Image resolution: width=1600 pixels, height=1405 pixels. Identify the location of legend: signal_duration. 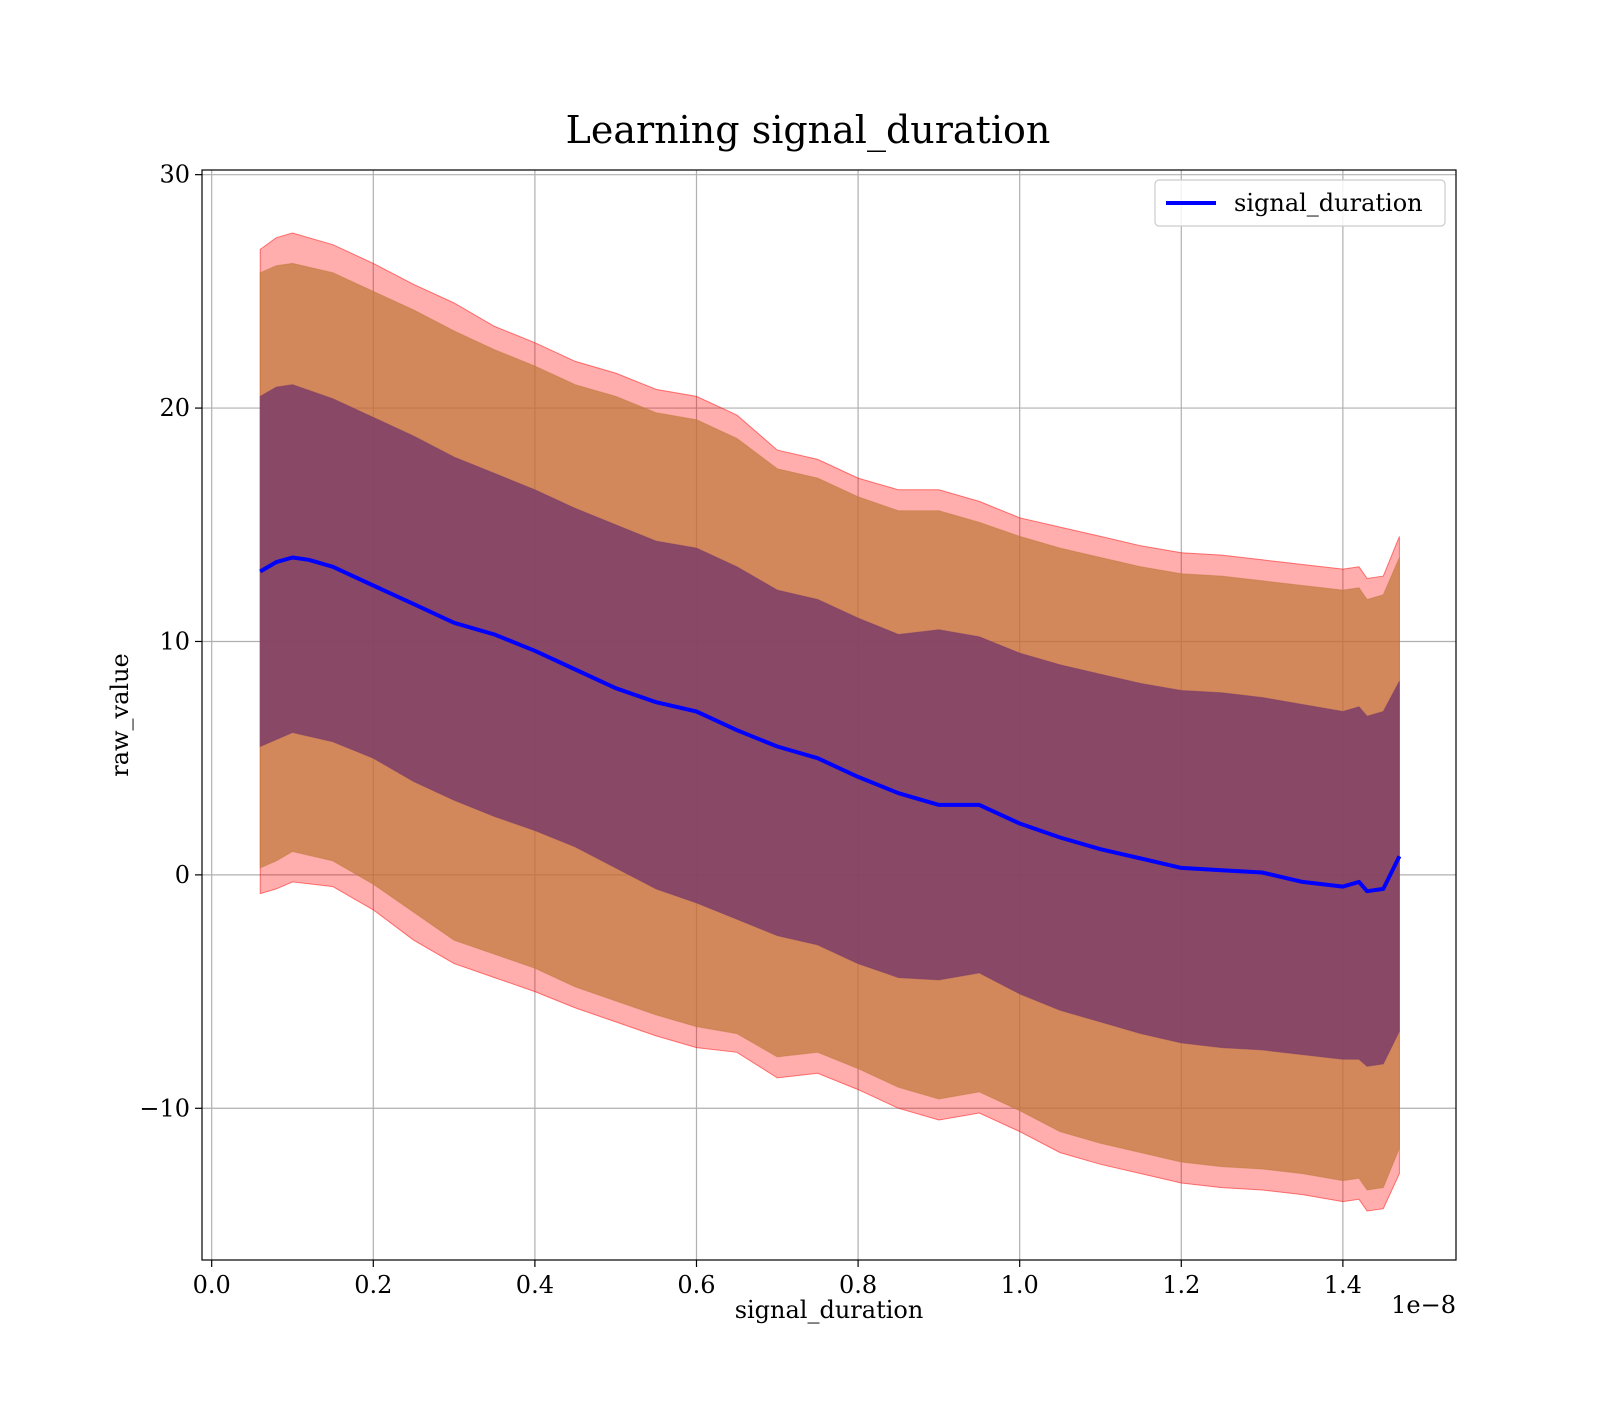
(1300, 203).